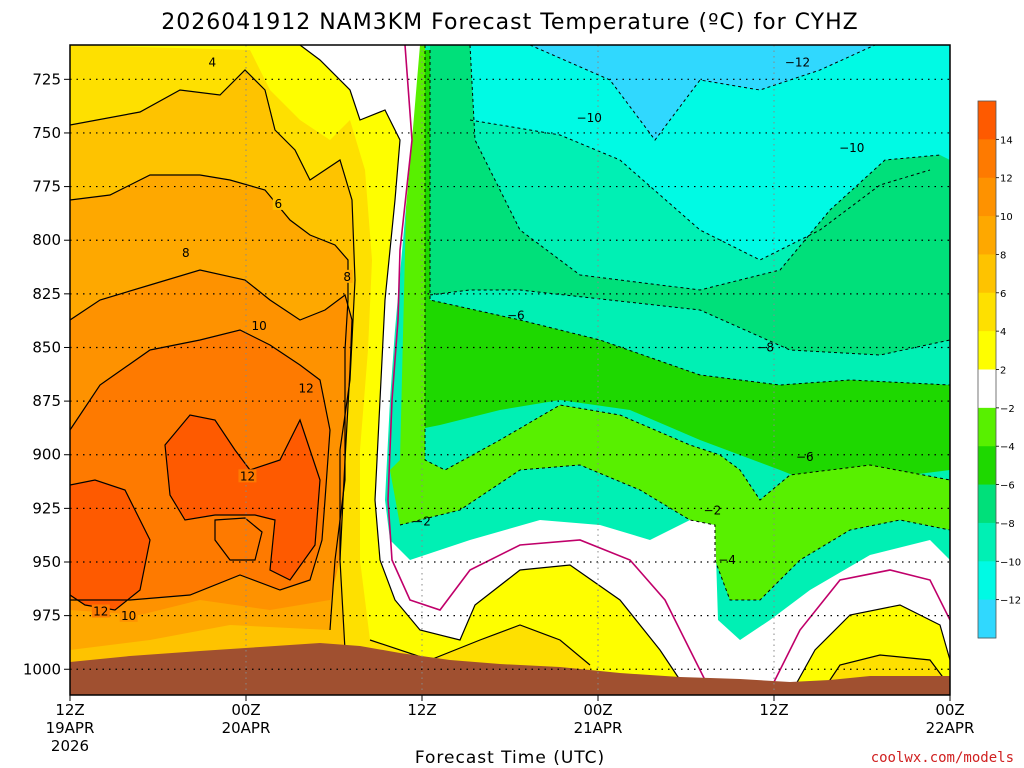 This screenshot has width=1024, height=768. I want to click on y-tick-label: 825, so click(46, 294).